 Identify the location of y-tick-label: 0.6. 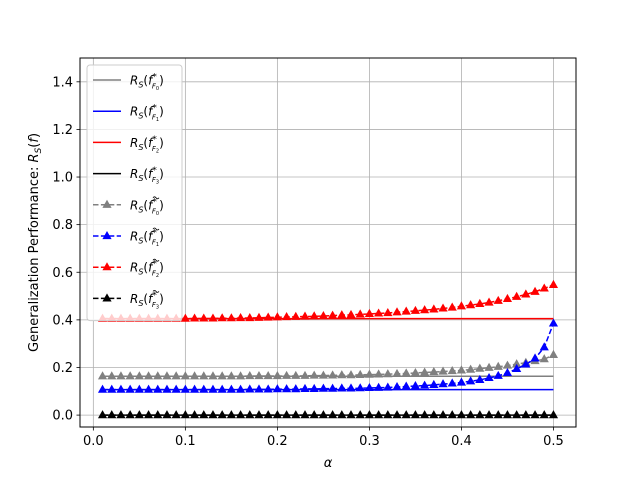
(62, 273).